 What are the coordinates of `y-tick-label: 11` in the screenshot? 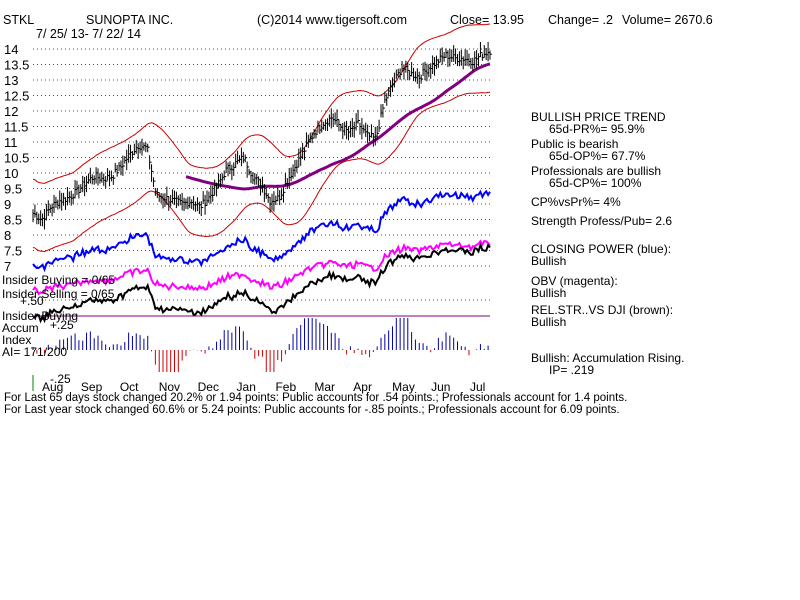 It's located at (11, 142).